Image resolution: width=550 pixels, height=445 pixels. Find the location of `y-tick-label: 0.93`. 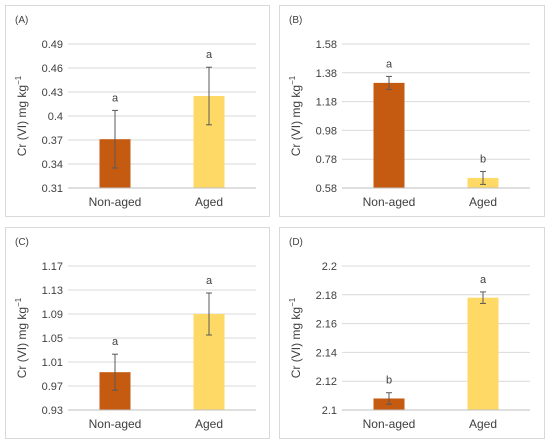

y-tick-label: 0.93 is located at coordinates (52, 411).